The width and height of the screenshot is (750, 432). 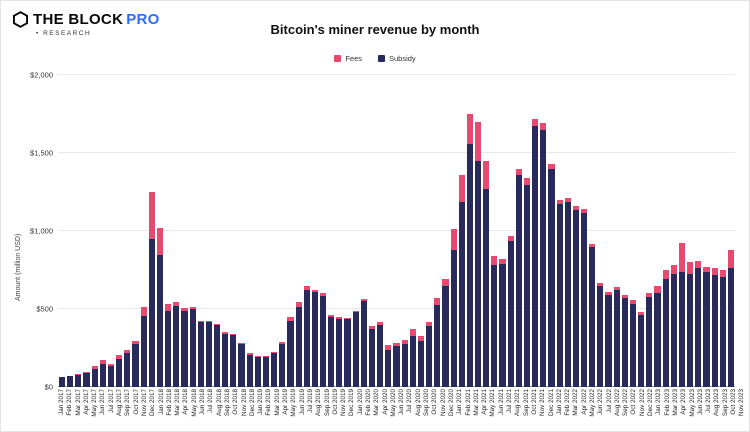 I want to click on x-axis-label: Apr 2022, so click(x=584, y=402).